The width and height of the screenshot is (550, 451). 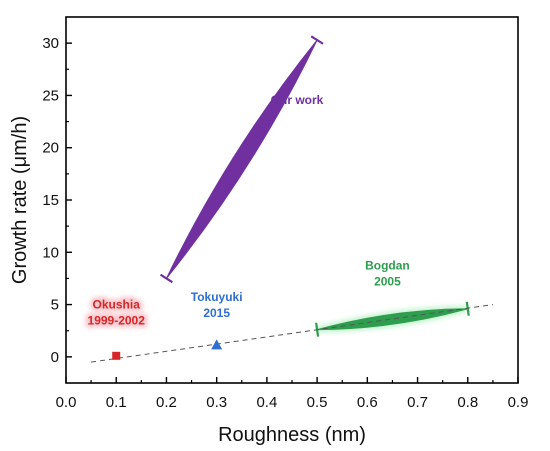 What do you see at coordinates (50, 43) in the screenshot?
I see `y-tick-label: 30` at bounding box center [50, 43].